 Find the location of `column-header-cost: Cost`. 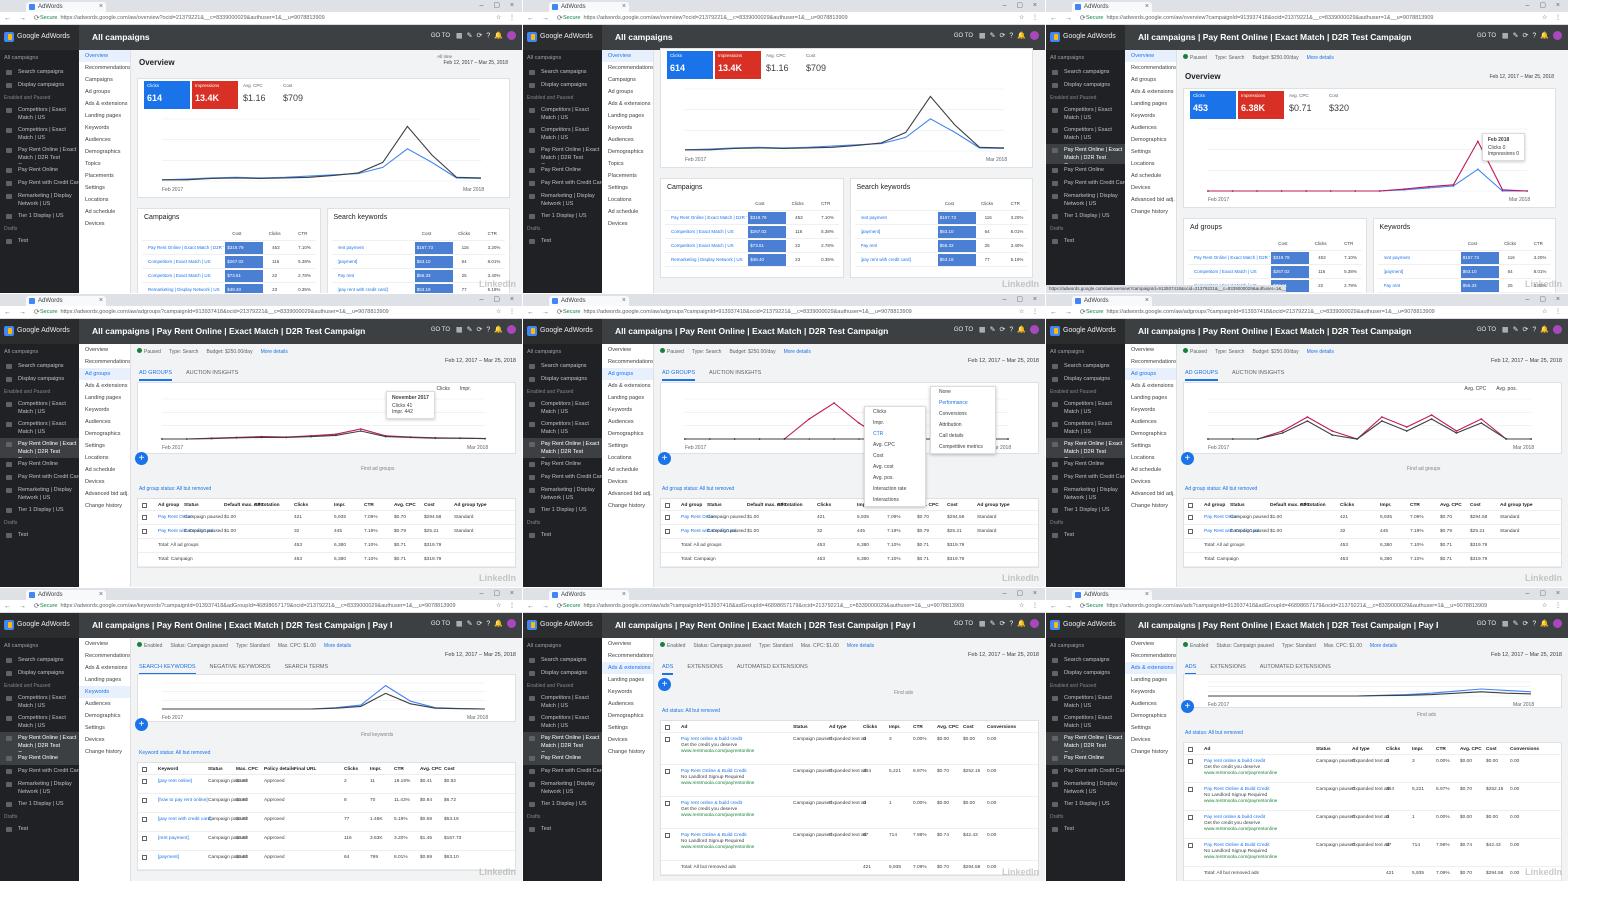

column-header-cost: Cost is located at coordinates (426, 233).